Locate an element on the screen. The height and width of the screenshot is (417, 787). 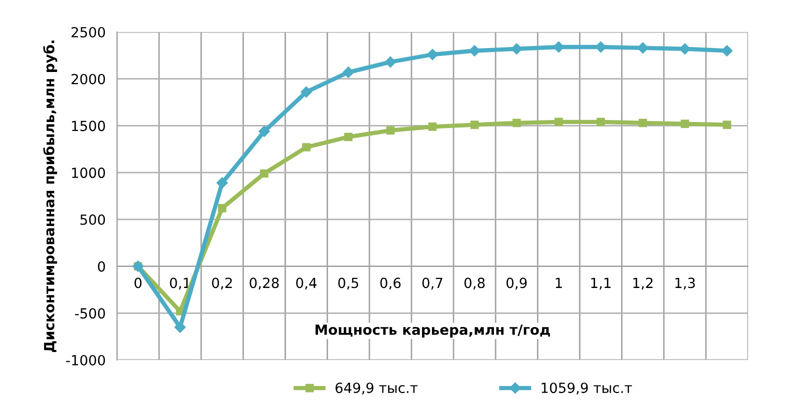
y-tick-label: 2000 is located at coordinates (88, 79).